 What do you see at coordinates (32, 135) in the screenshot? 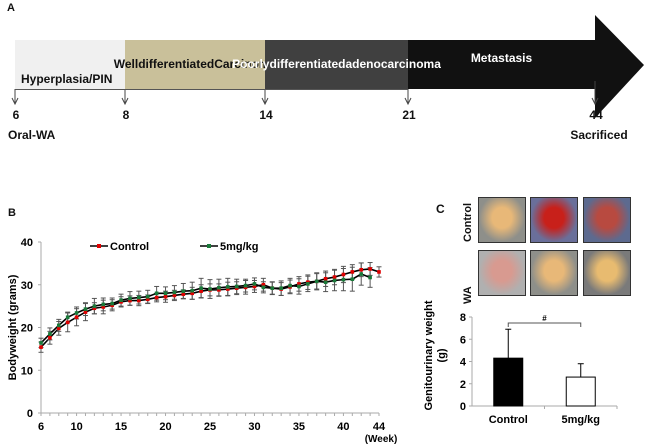
I see `marker-note-oral-wa: Oral-WA` at bounding box center [32, 135].